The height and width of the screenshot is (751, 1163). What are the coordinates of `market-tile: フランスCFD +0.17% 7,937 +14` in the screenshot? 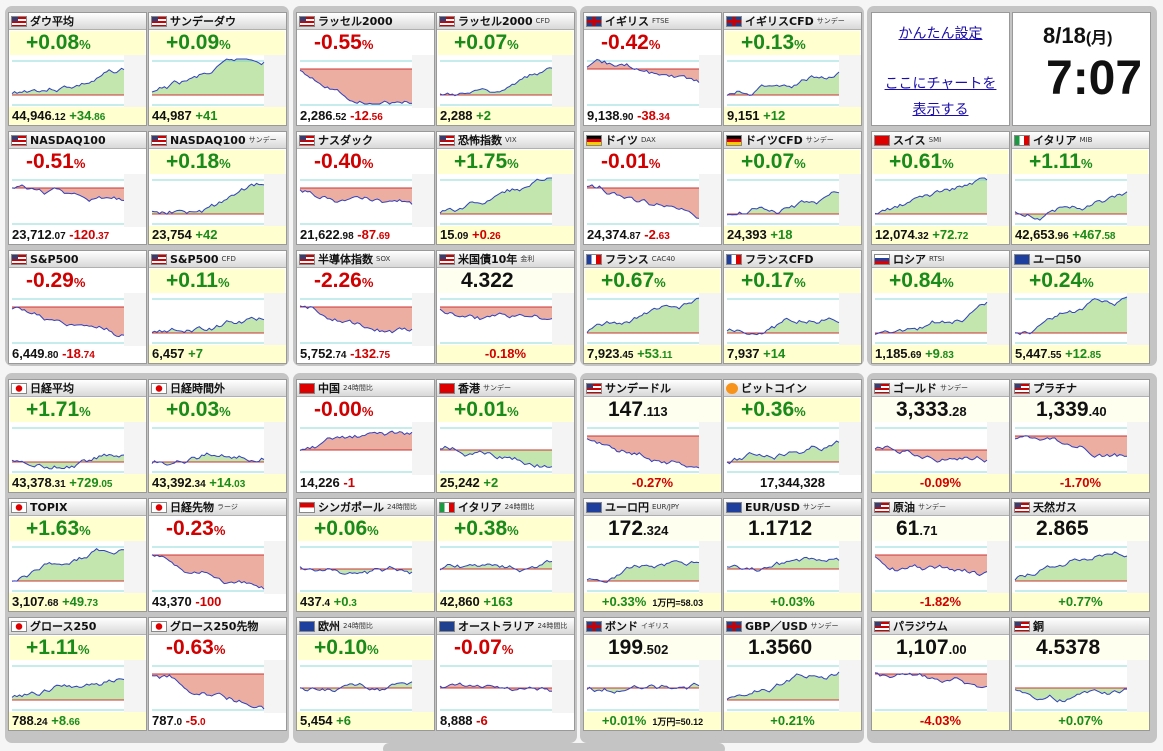 It's located at (792, 307).